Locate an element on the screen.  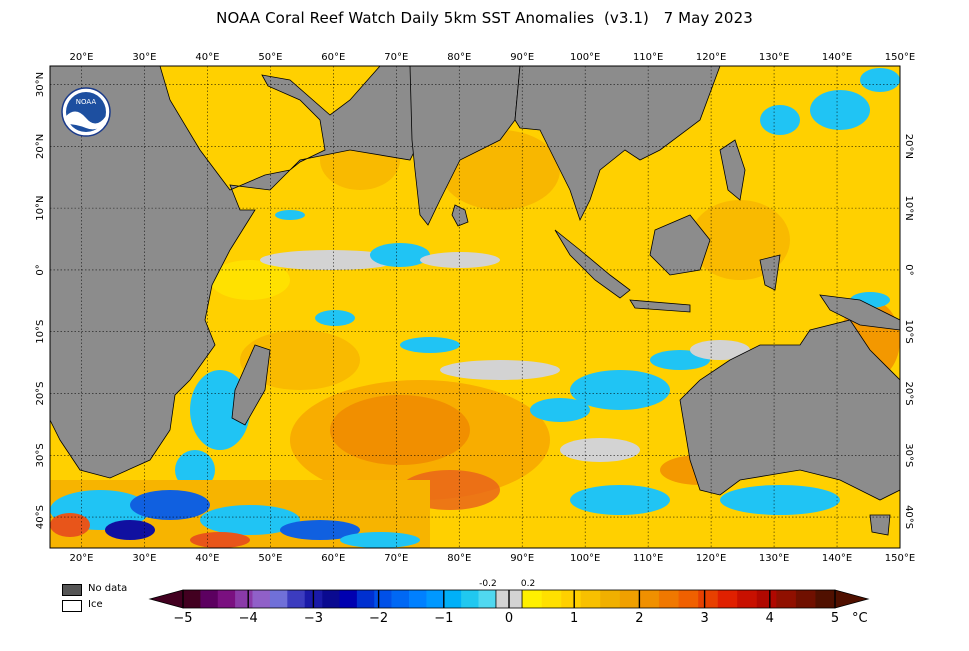
noaa-logo: NOAA is located at coordinates (86, 112).